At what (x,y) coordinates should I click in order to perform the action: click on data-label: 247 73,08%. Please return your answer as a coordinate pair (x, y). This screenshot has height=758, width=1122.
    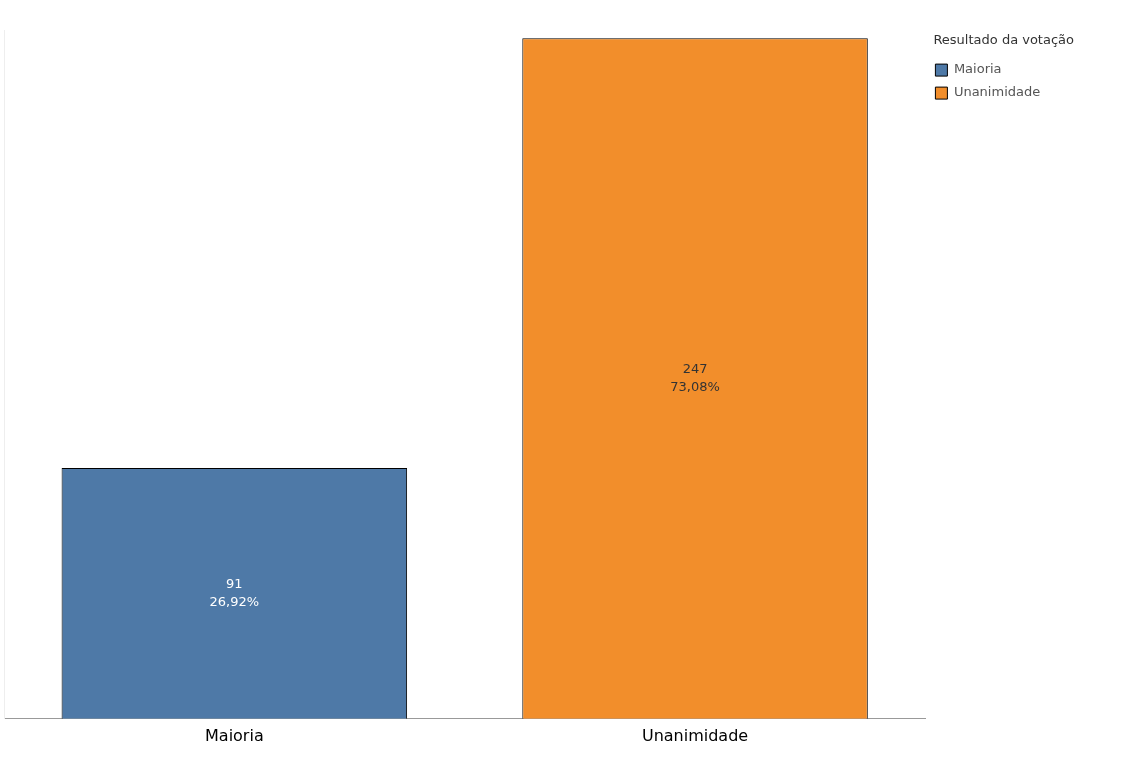
    Looking at the image, I should click on (695, 377).